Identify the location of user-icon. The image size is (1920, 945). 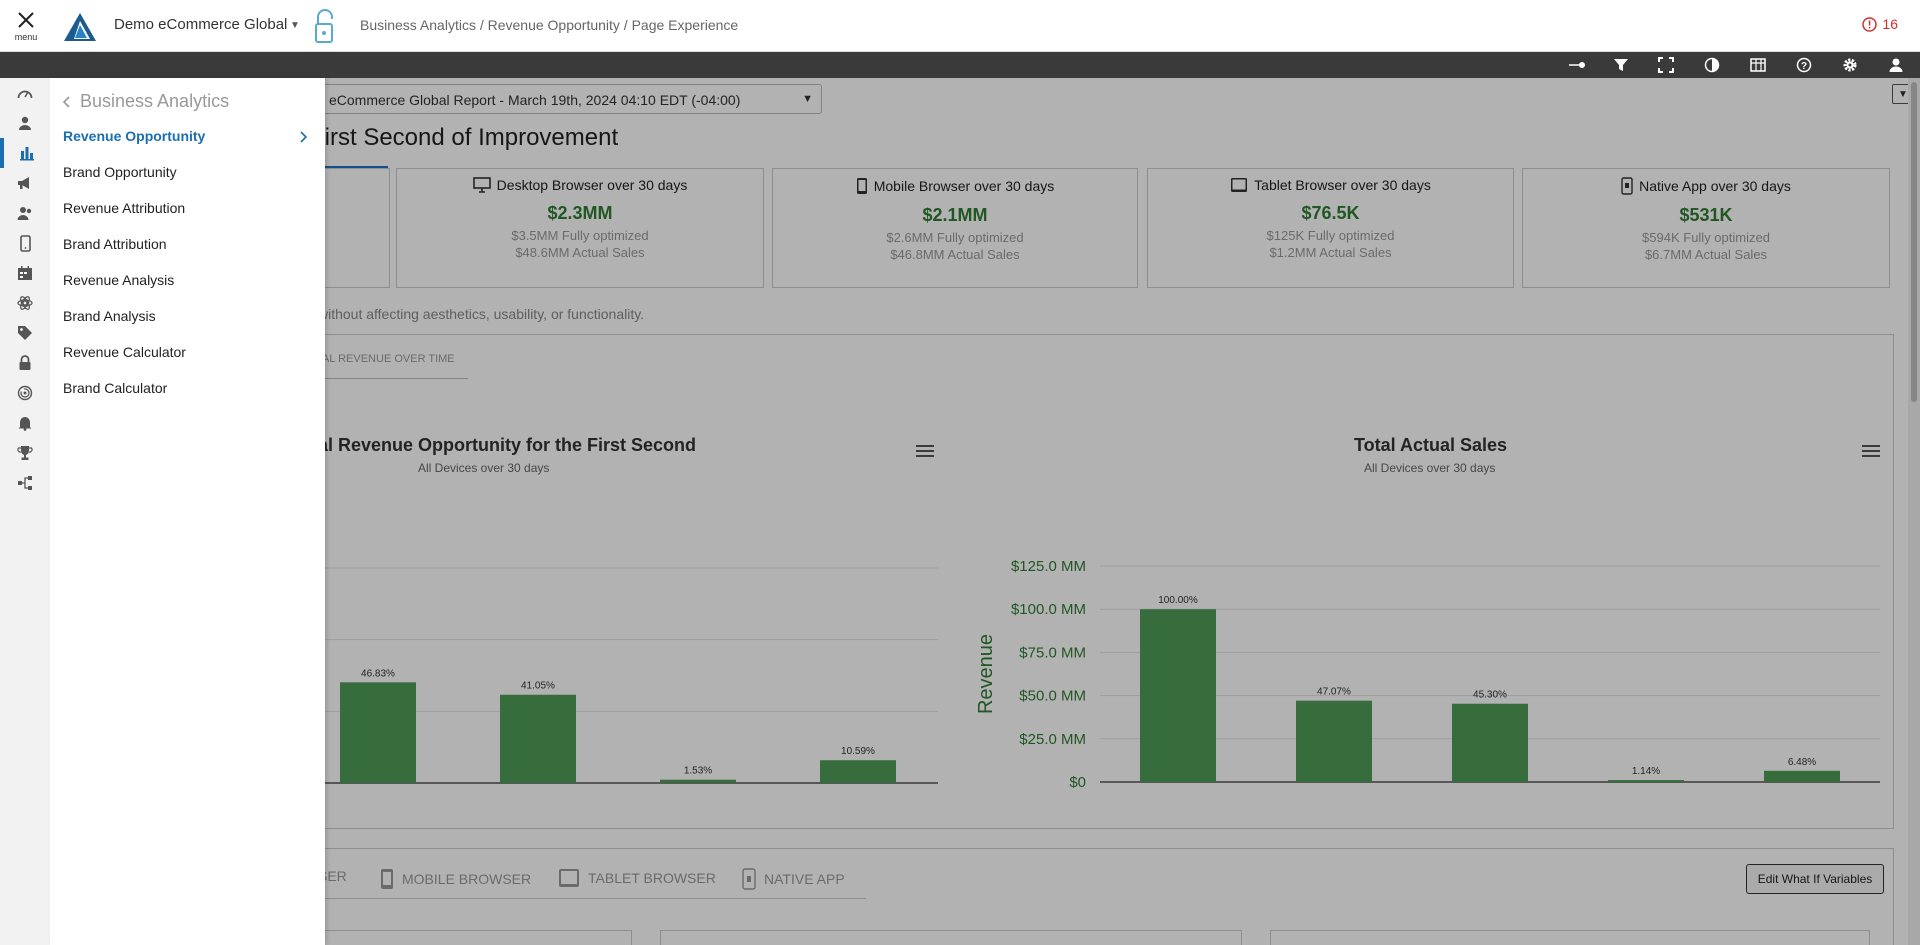
(1896, 65).